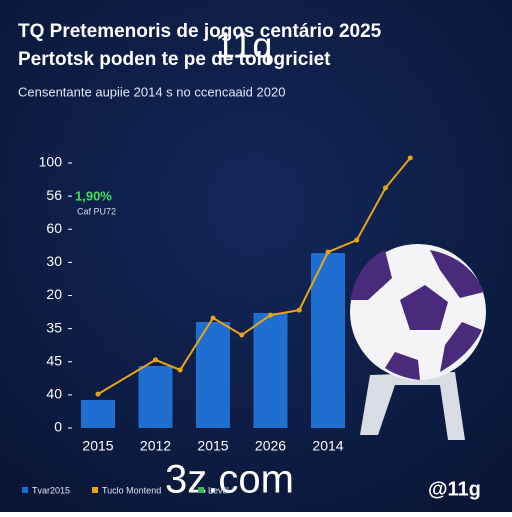 This screenshot has height=517, width=512. Describe the element at coordinates (327, 446) in the screenshot. I see `x-tick-label: 2014` at that location.